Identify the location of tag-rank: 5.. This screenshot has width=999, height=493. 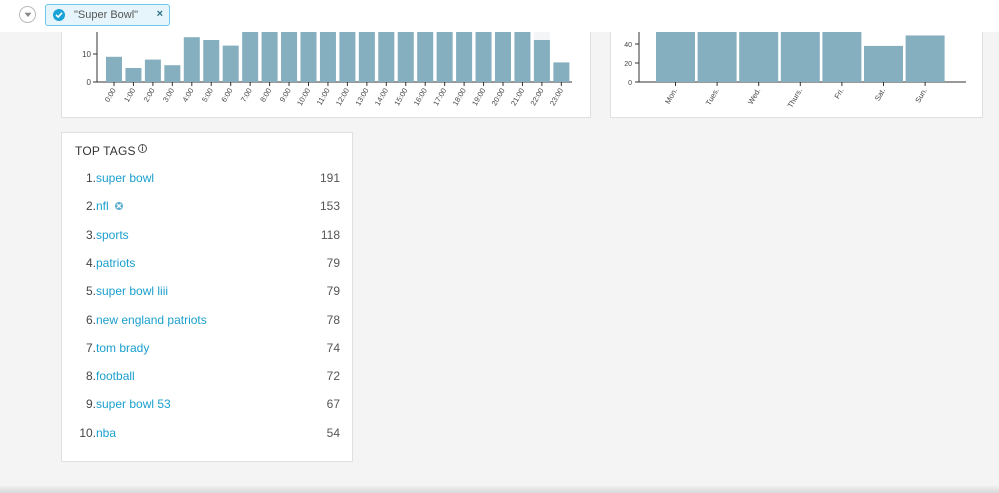
(90, 291).